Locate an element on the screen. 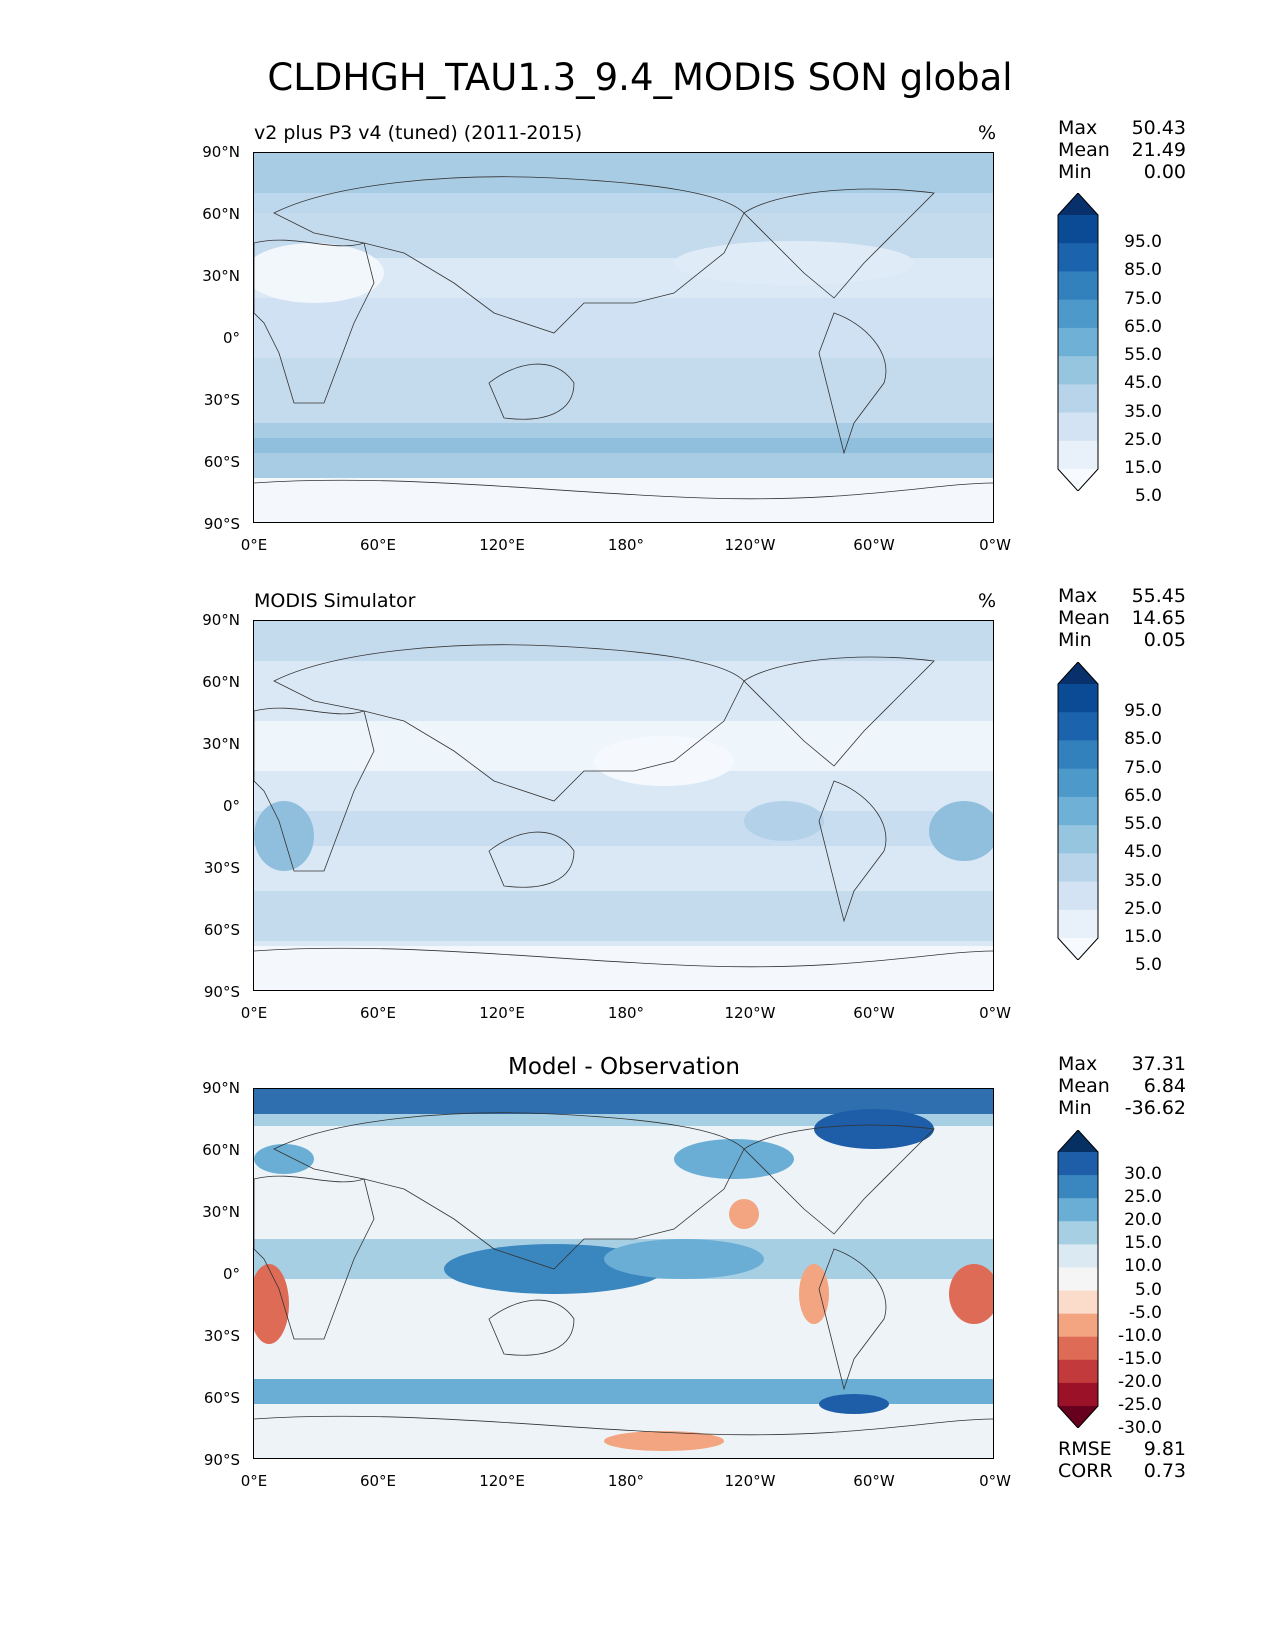 Image resolution: width=1275 pixels, height=1650 pixels. panel-3-rmse: RMSE 9.81 is located at coordinates (1122, 1449).